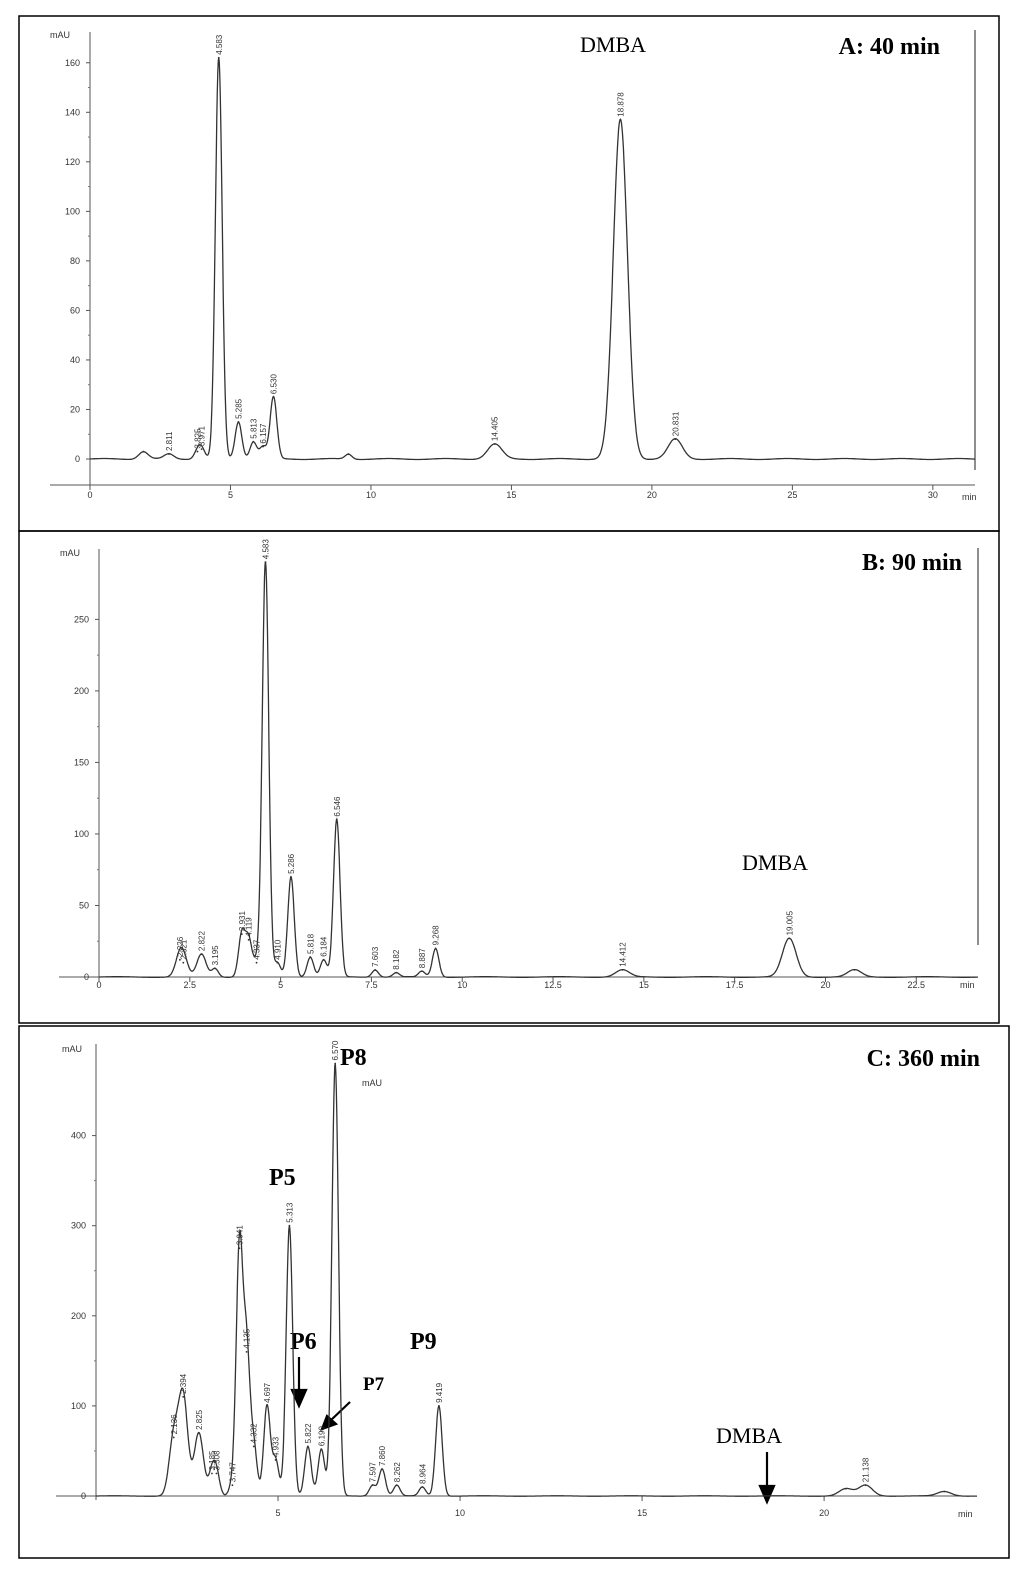 This screenshot has width=1024, height=1571. Describe the element at coordinates (912, 563) in the screenshot. I see `panel-b-title: B: 90 min` at that location.